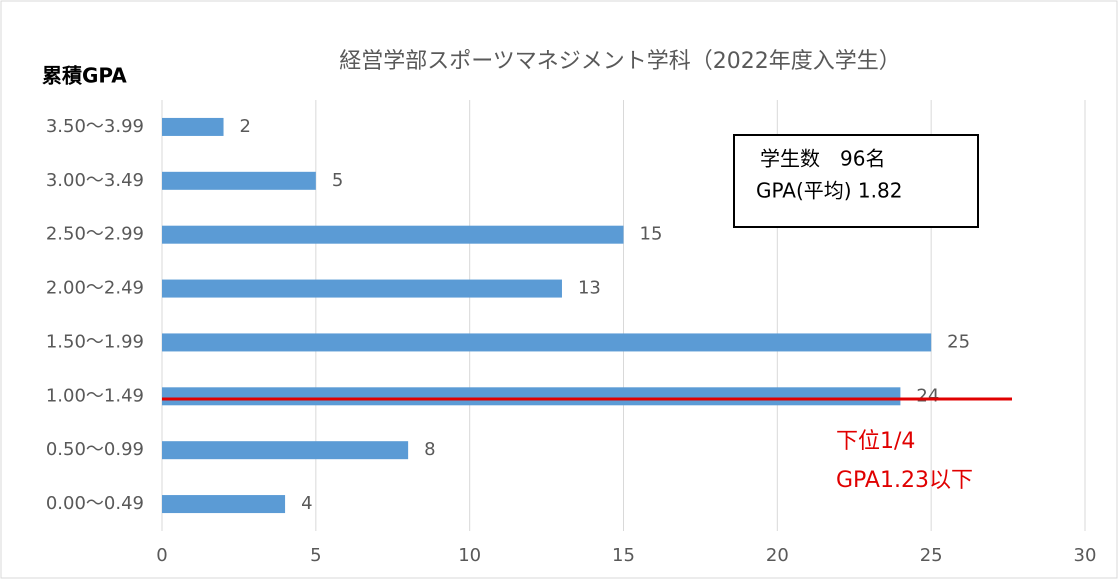 Image resolution: width=1118 pixels, height=579 pixels. I want to click on info-box, so click(856, 181).